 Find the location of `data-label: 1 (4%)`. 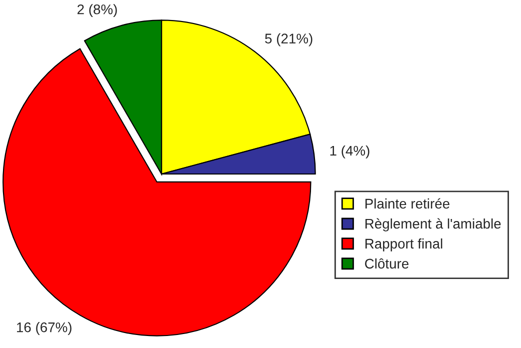

data-label: 1 (4%) is located at coordinates (350, 151).